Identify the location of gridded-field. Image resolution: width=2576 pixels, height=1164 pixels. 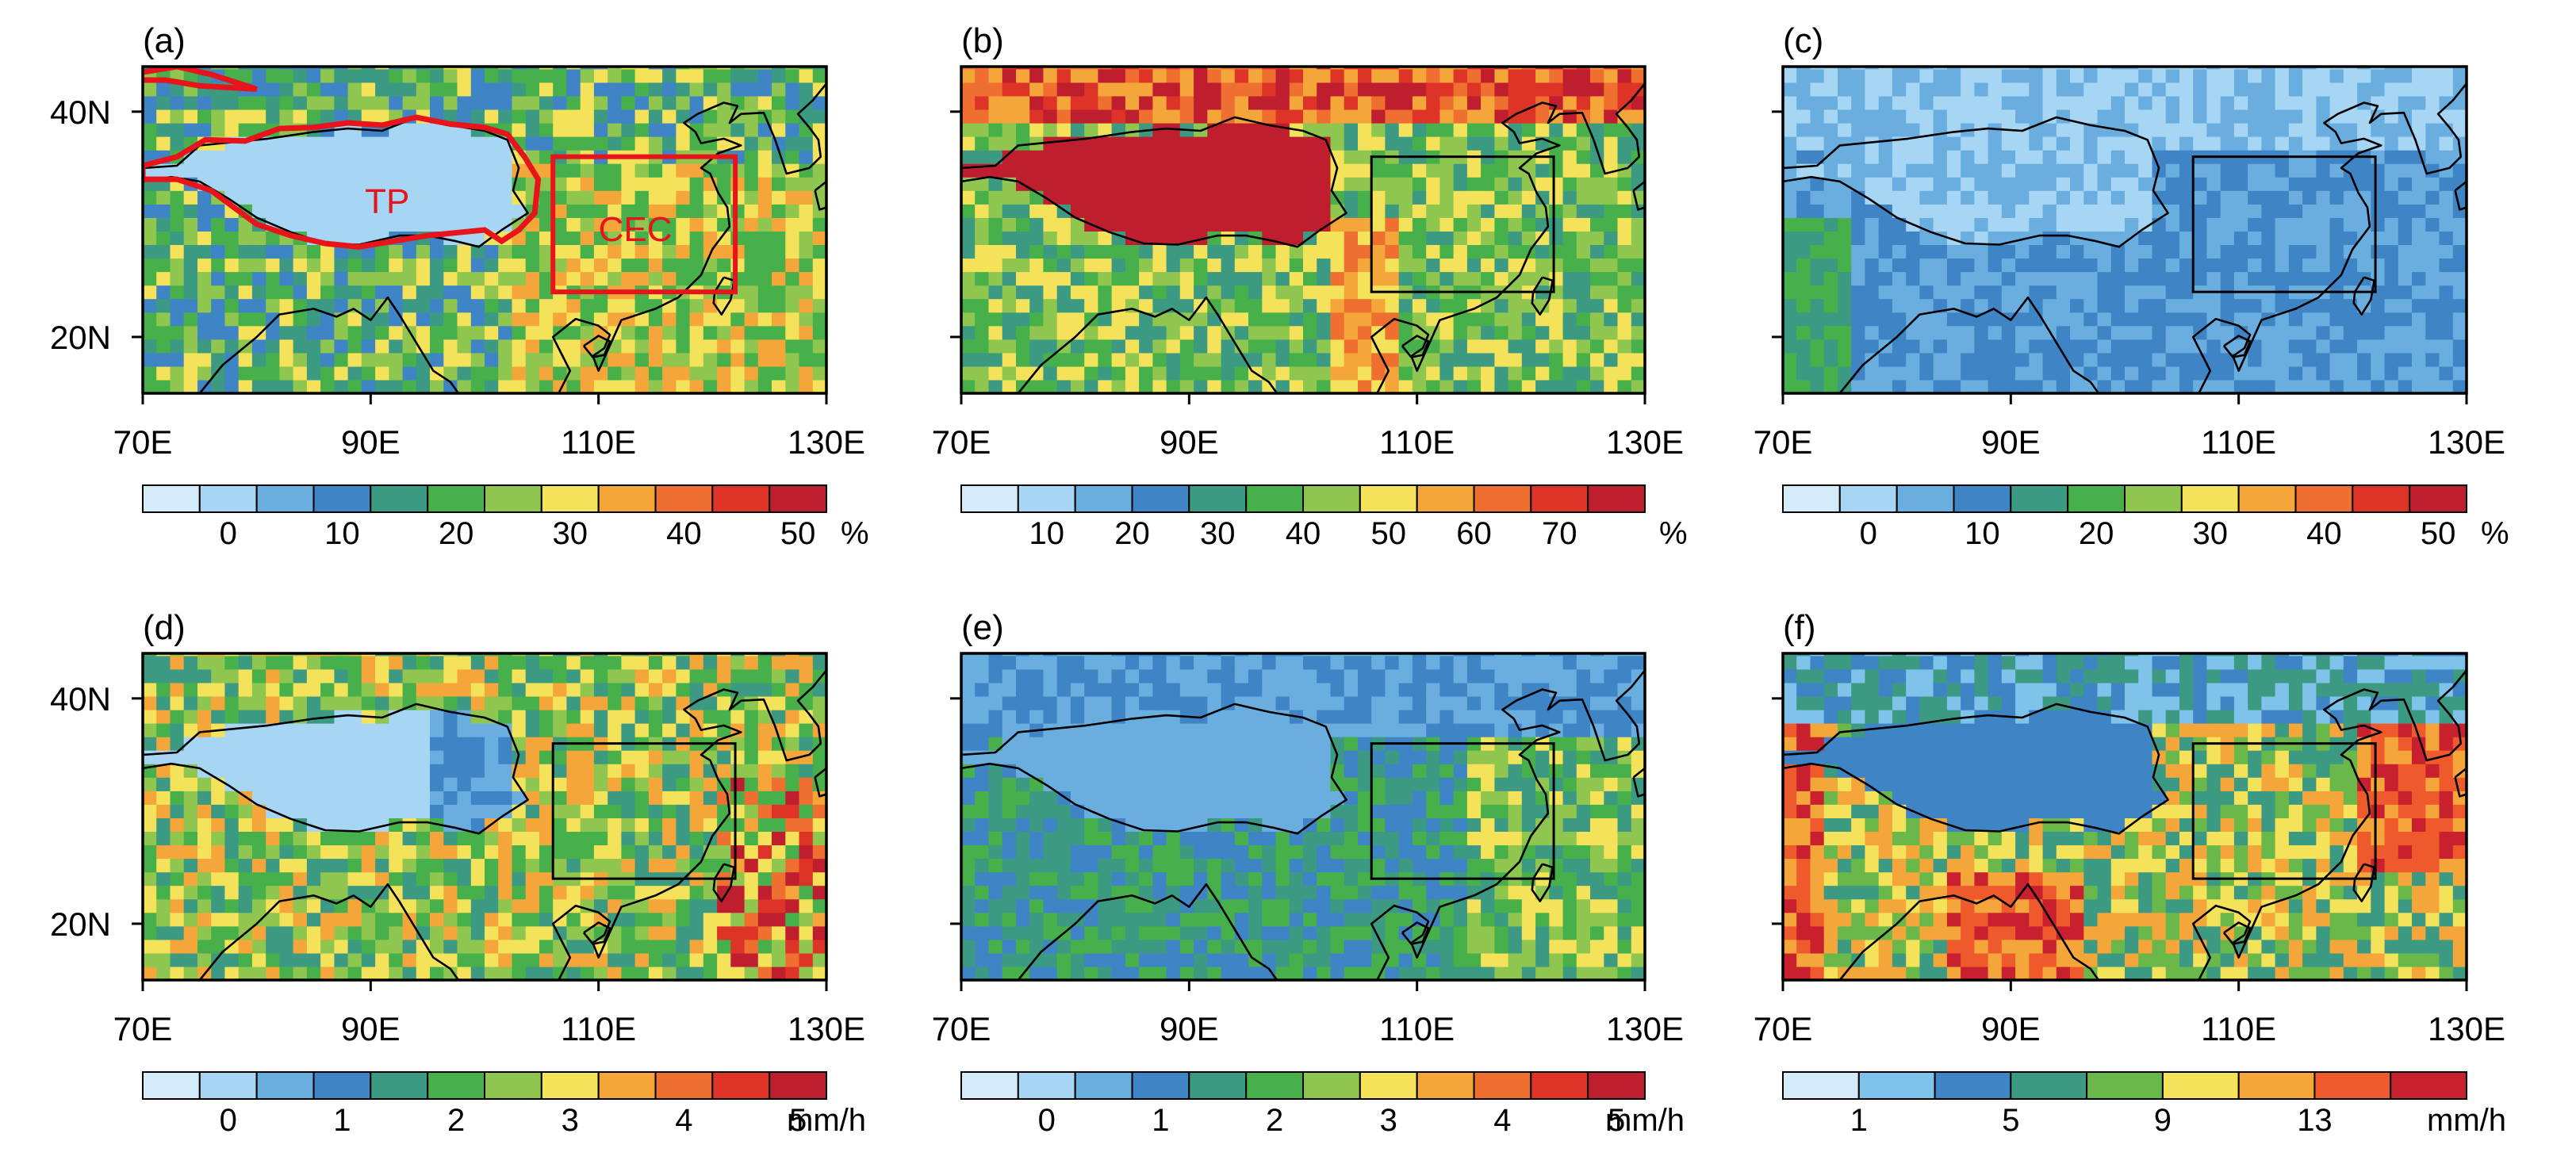
(485, 230).